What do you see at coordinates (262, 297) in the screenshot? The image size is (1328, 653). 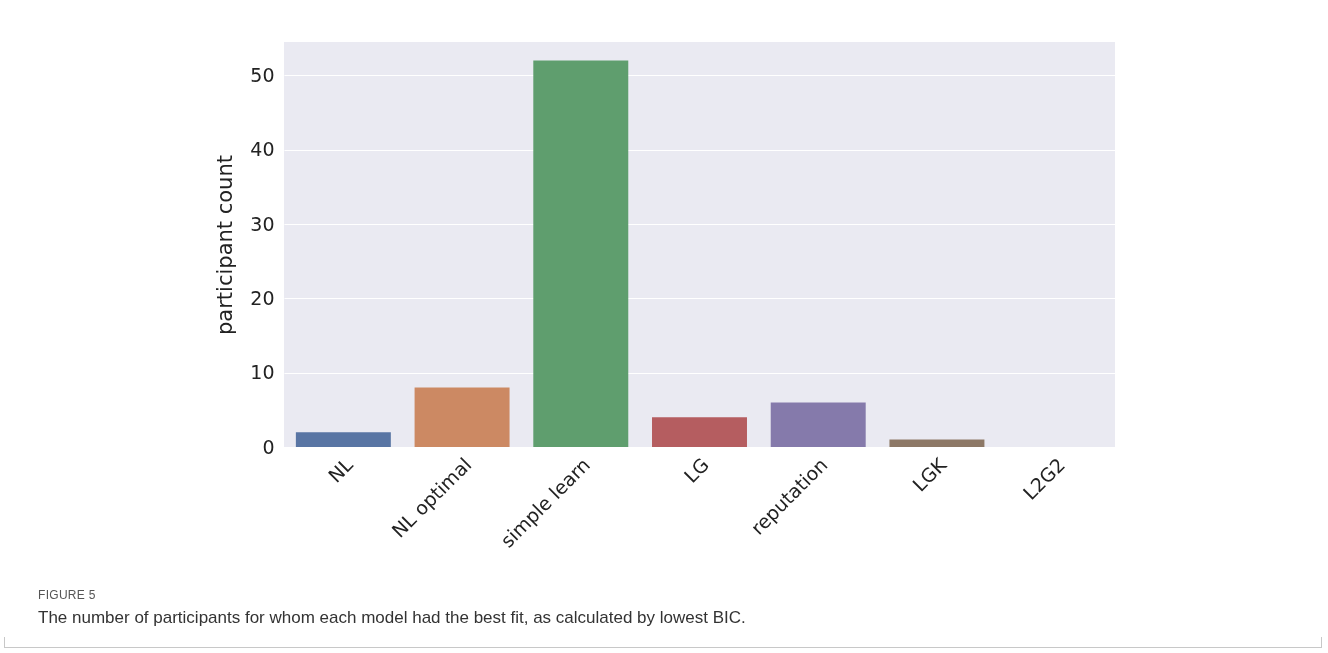 I see `y-tick-label: 20` at bounding box center [262, 297].